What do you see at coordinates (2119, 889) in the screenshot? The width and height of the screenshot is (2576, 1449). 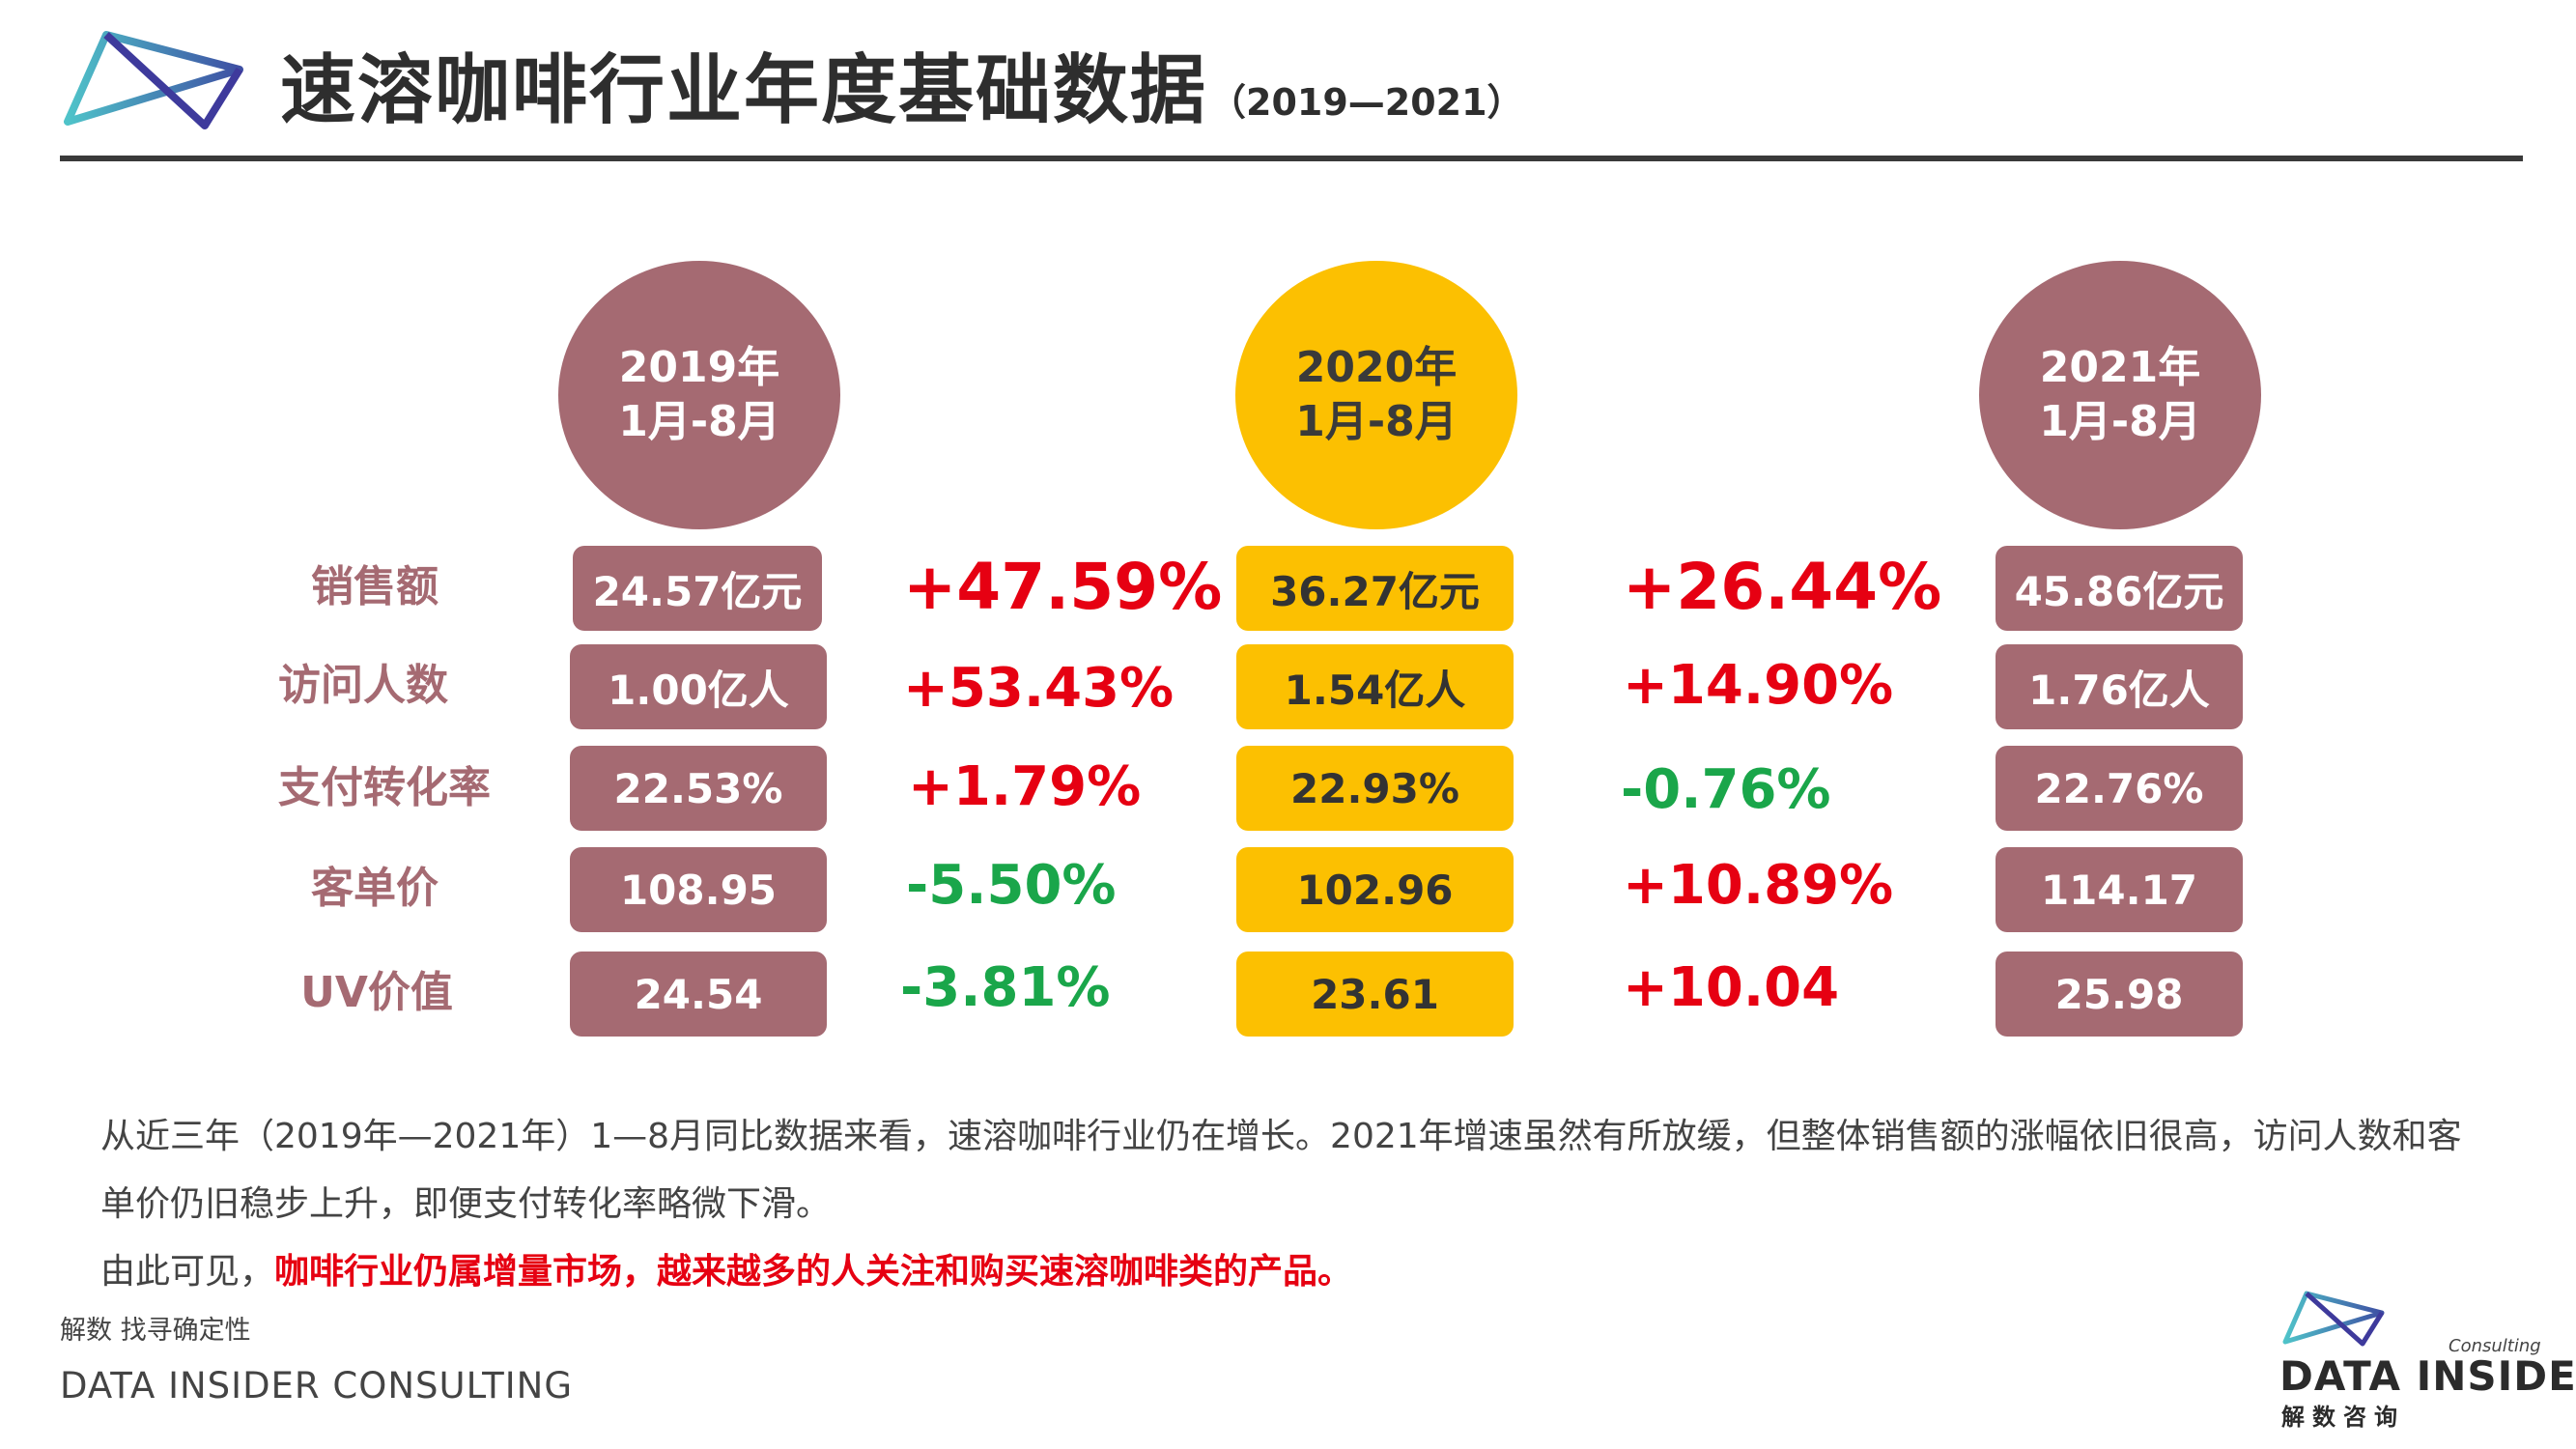 I see `value-2021-order-value: 114.17` at bounding box center [2119, 889].